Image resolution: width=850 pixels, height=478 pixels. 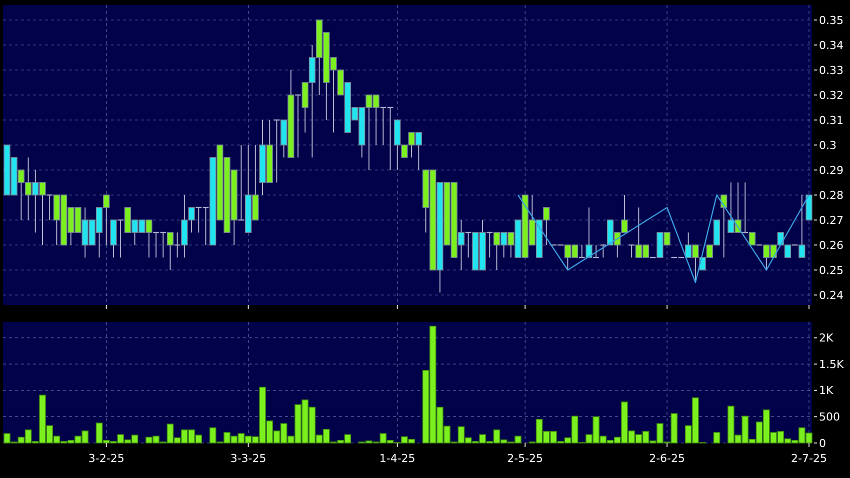 I want to click on y-tick-label: 0.25, so click(x=831, y=270).